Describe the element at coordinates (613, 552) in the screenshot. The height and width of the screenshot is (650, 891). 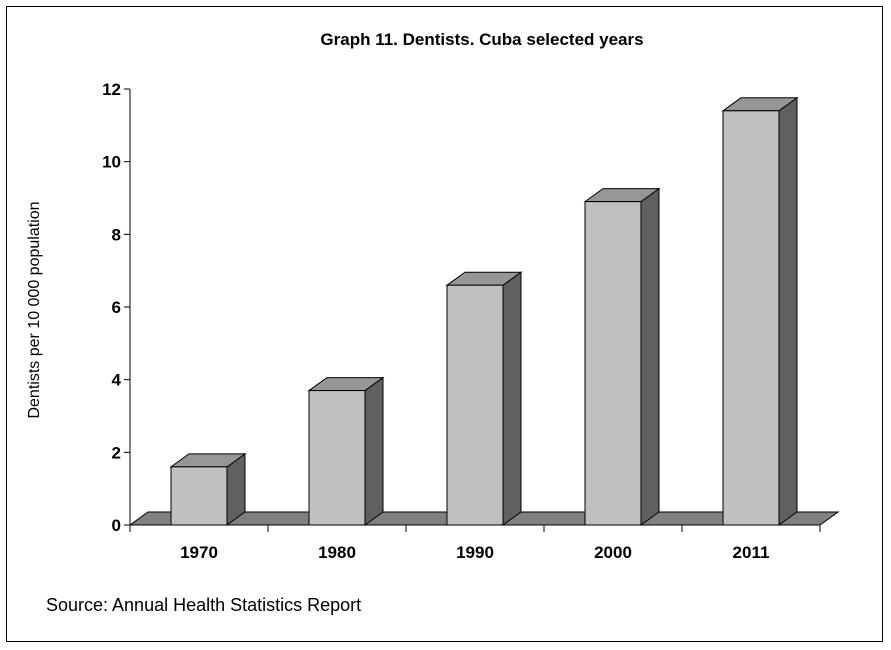
I see `x-tick-label: 2000` at that location.